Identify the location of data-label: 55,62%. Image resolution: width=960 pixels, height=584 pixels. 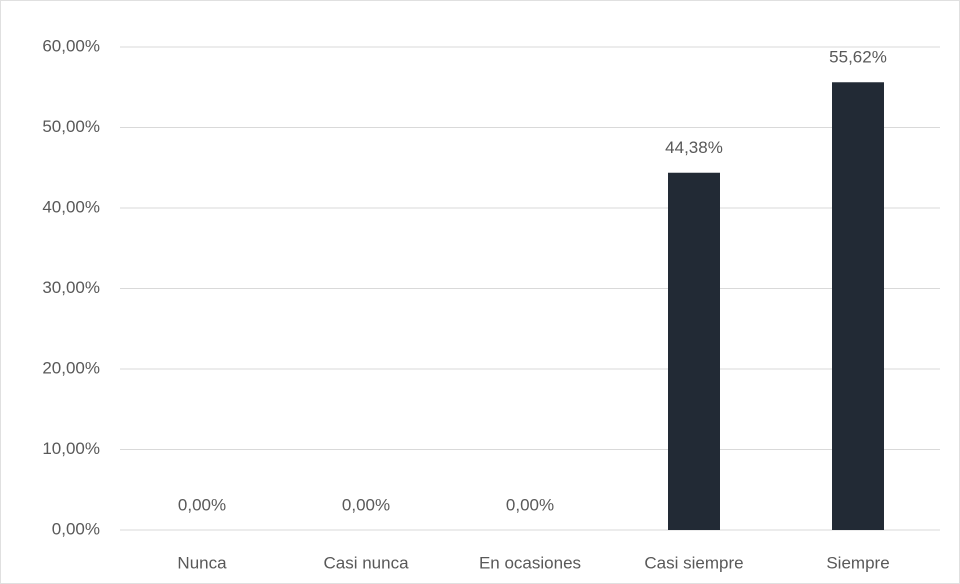
(858, 57).